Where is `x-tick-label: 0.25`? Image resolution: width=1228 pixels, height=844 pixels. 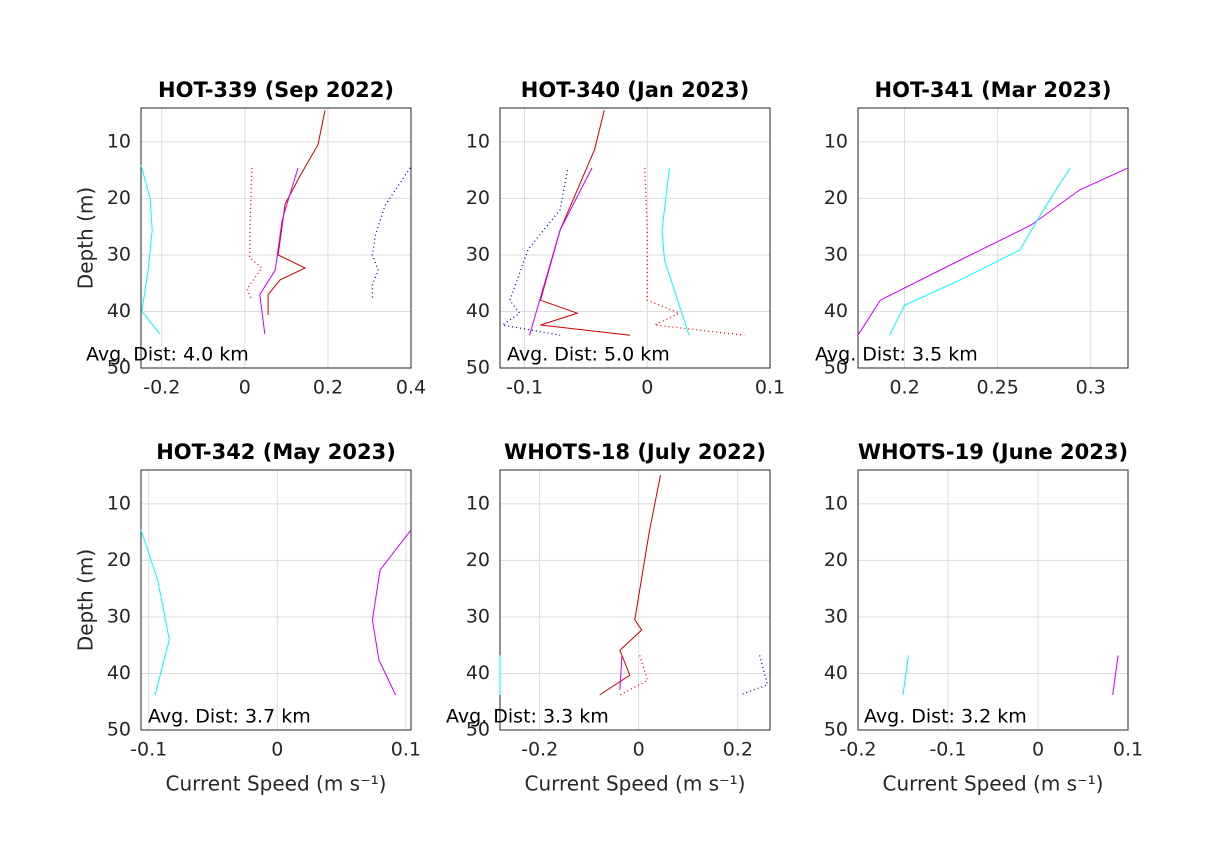
x-tick-label: 0.25 is located at coordinates (997, 388).